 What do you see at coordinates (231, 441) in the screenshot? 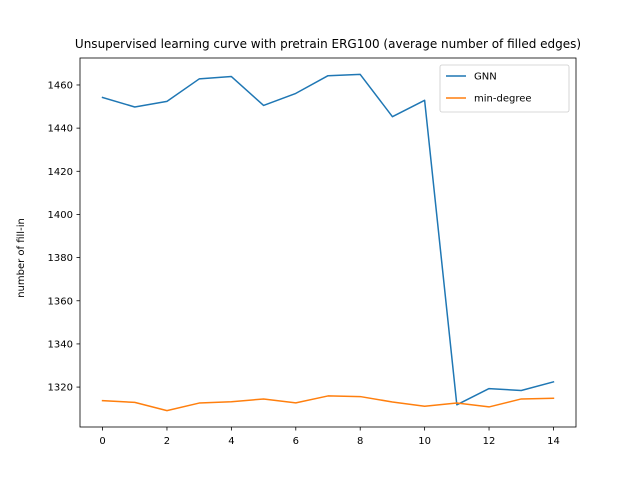
I see `x-tick-label-2: 4` at bounding box center [231, 441].